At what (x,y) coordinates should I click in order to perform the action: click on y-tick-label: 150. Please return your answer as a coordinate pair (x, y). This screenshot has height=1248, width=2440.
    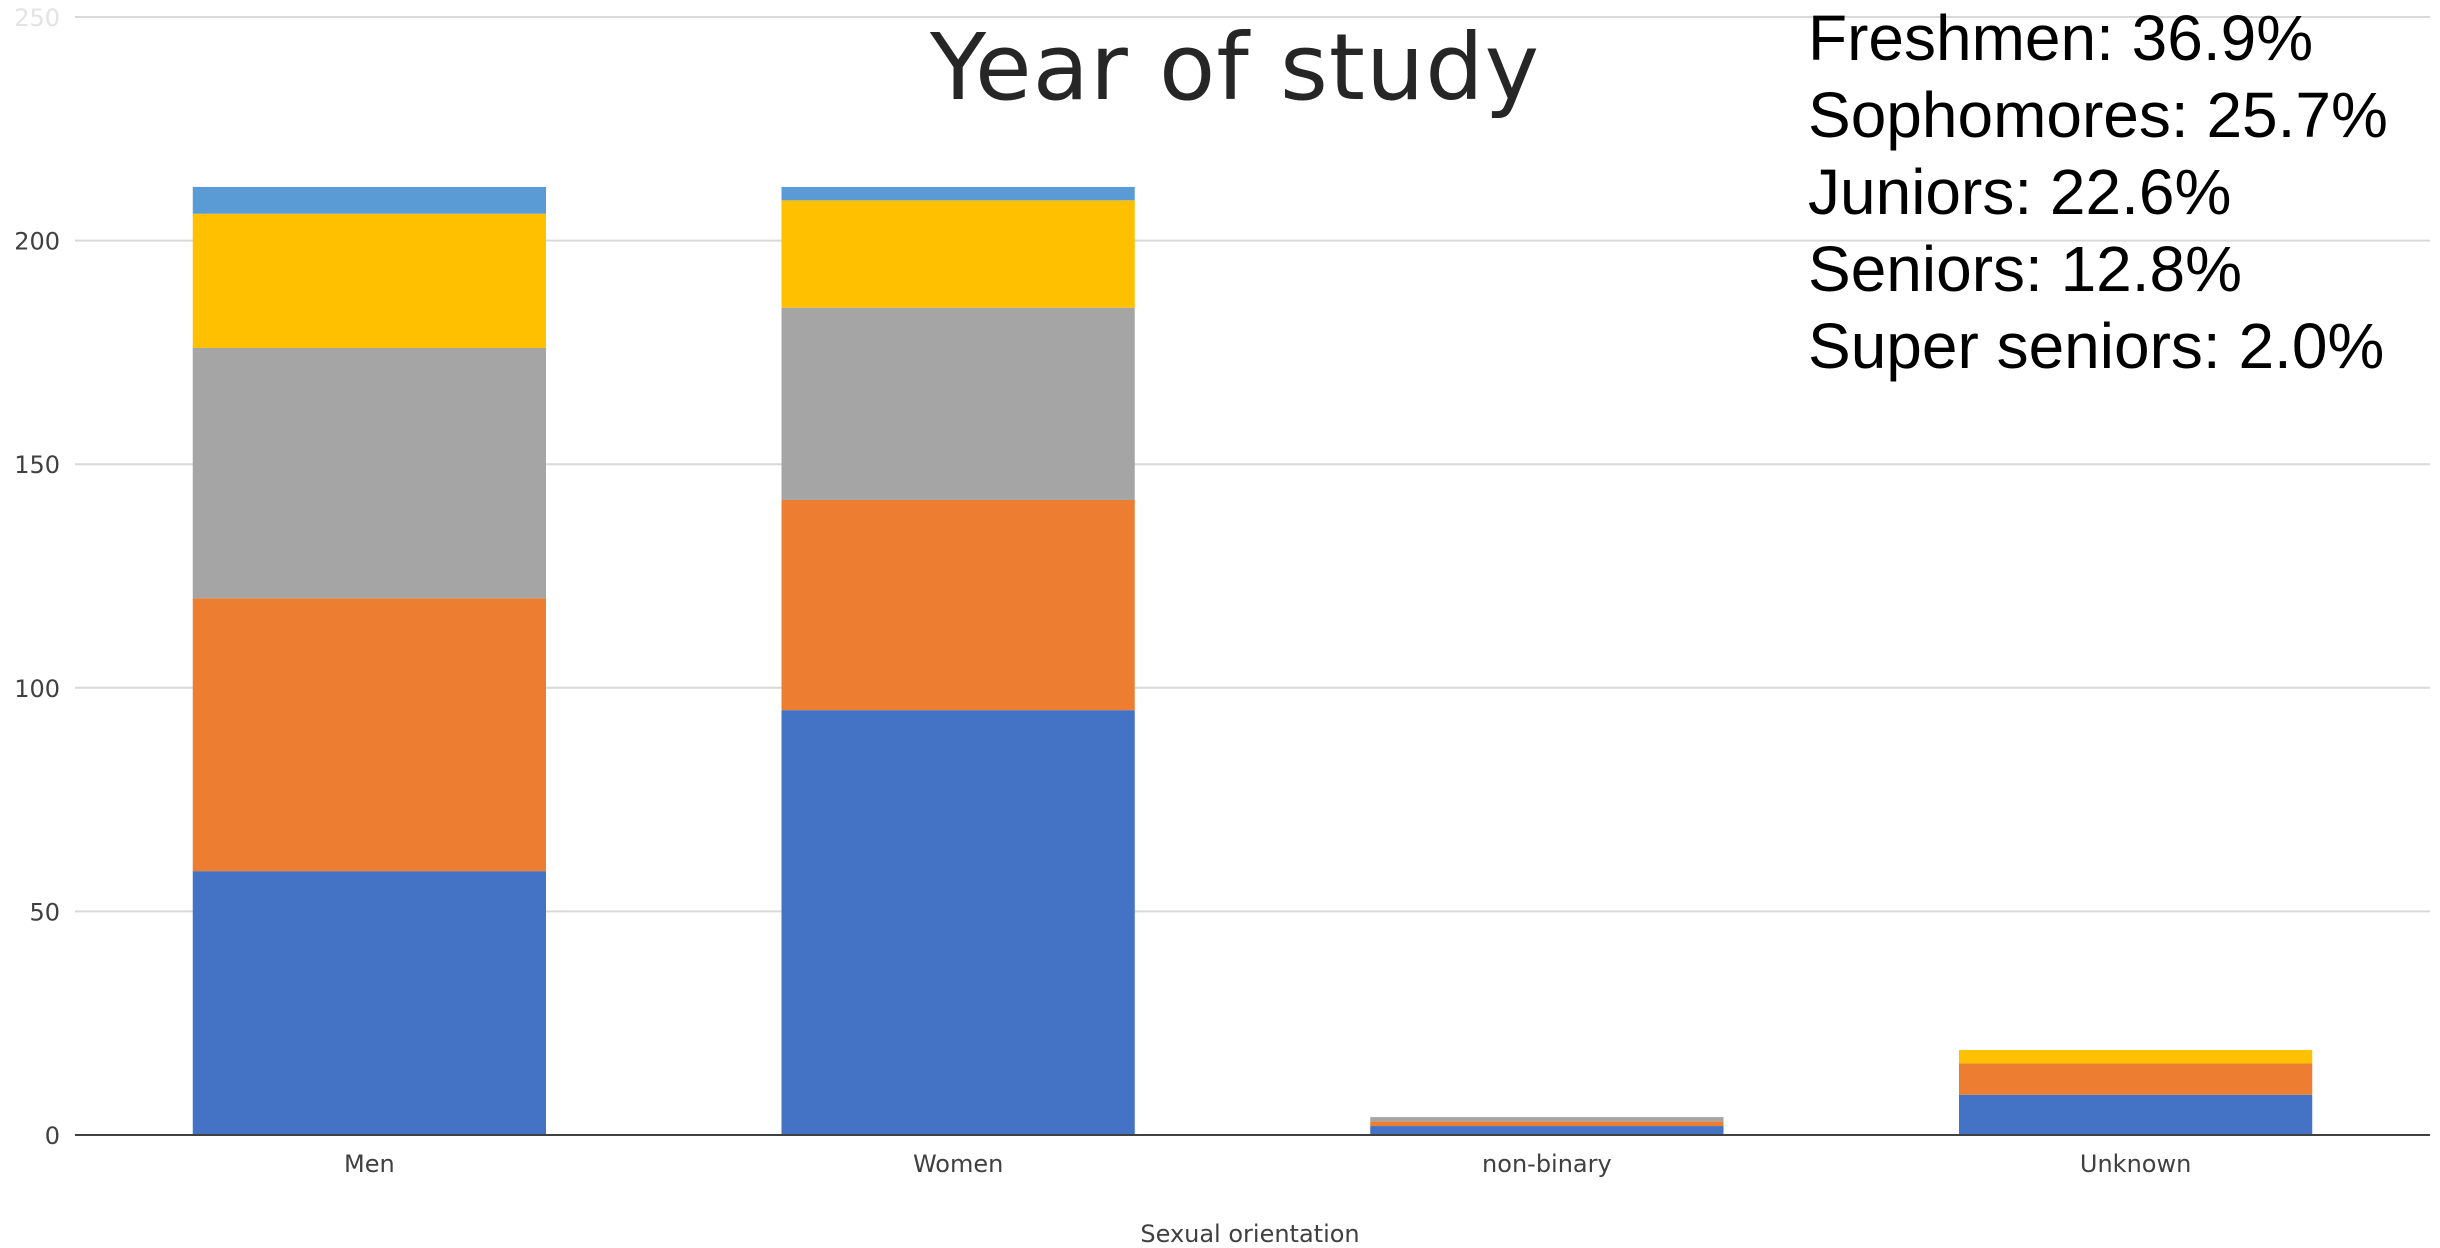
    Looking at the image, I should click on (37, 465).